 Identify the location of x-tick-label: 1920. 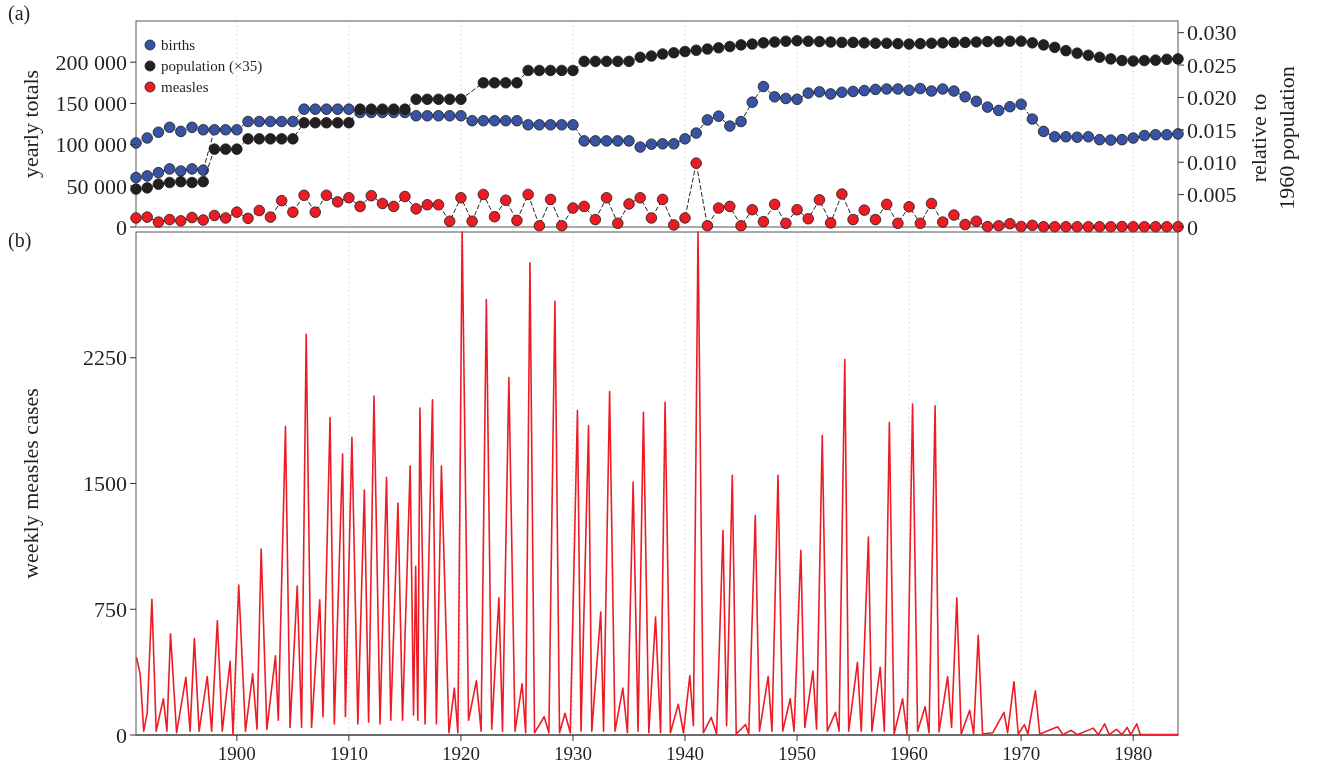
(460, 753).